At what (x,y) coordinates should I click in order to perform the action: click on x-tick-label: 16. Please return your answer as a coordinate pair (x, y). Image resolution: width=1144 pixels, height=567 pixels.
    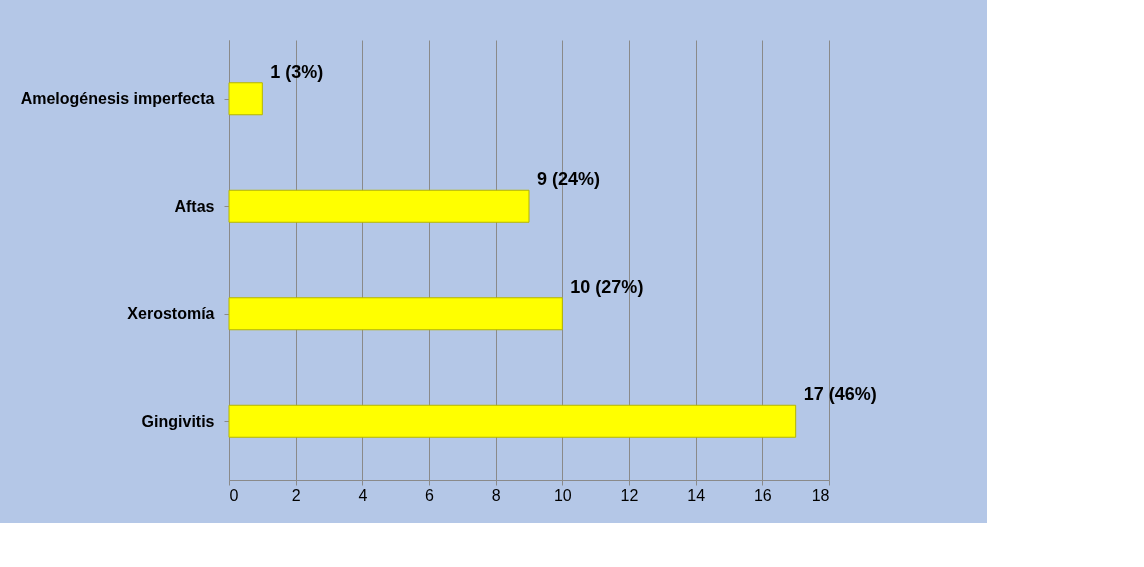
    Looking at the image, I should click on (762, 495).